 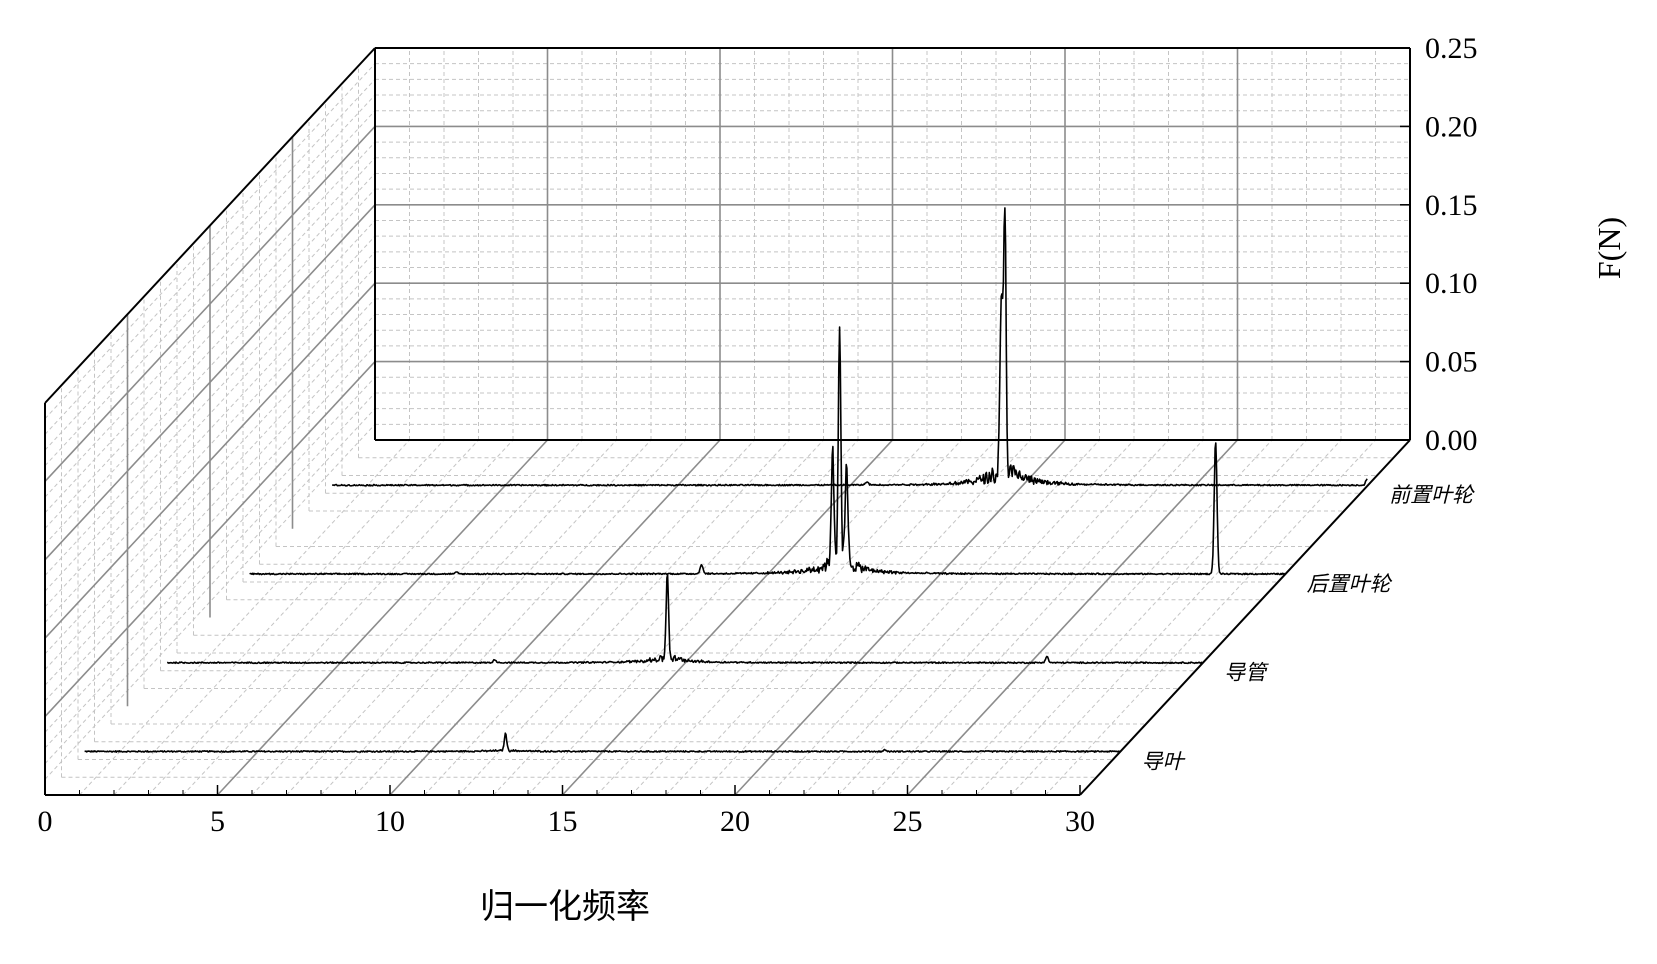 What do you see at coordinates (1246, 673) in the screenshot?
I see `series-label-2: 导管` at bounding box center [1246, 673].